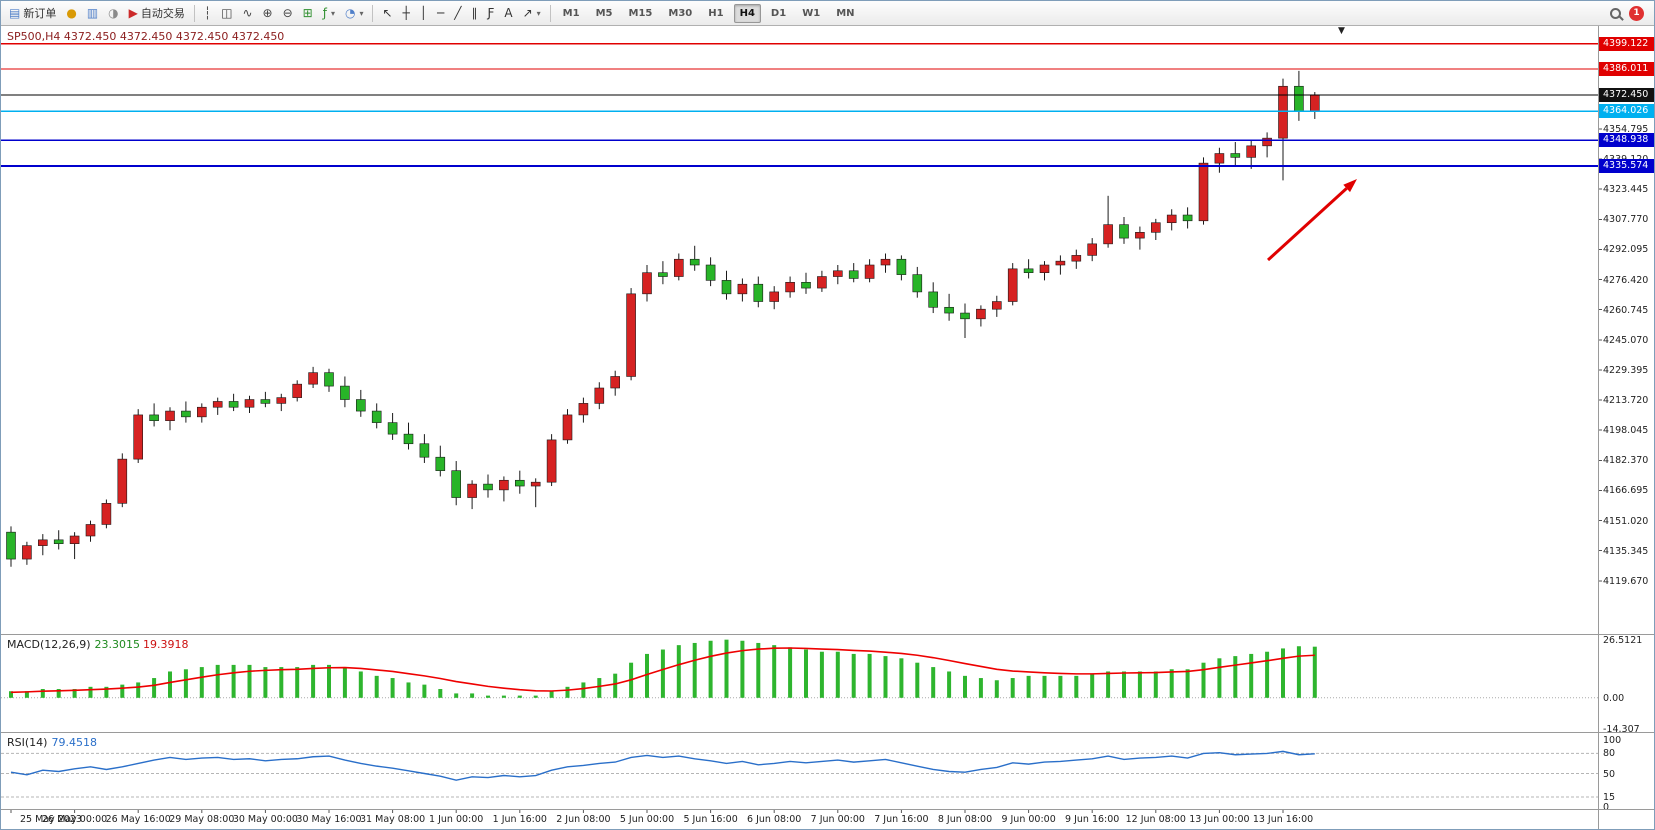 Image resolution: width=1655 pixels, height=830 pixels. I want to click on bar-chart-icon: ┆, so click(207, 13).